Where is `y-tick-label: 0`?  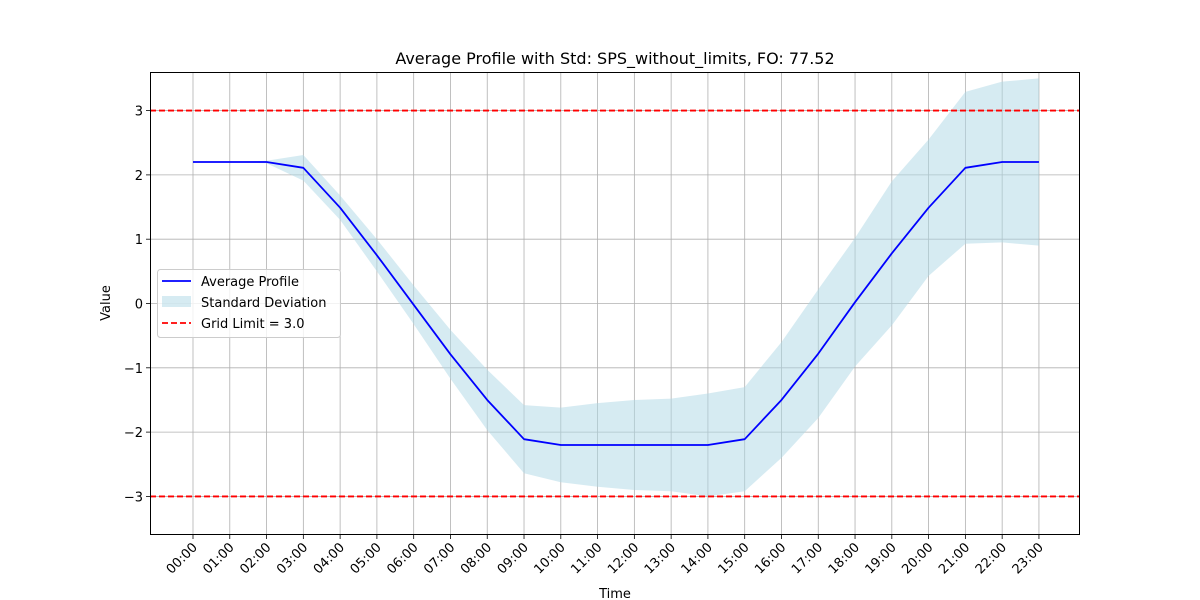
y-tick-label: 0 is located at coordinates (139, 305).